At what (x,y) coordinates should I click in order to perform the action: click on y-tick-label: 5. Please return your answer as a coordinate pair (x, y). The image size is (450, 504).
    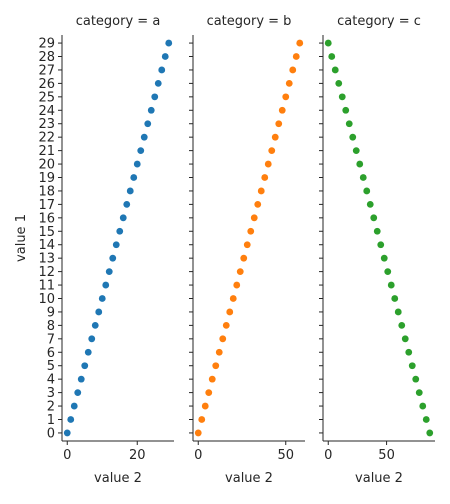
    Looking at the image, I should click on (51, 366).